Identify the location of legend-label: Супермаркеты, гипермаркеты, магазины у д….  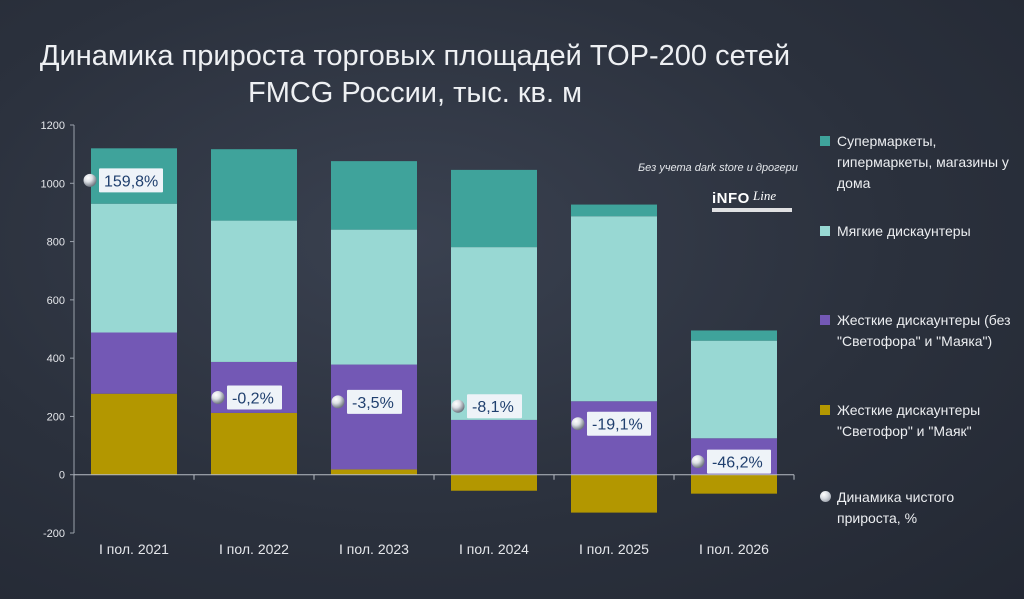
(923, 162).